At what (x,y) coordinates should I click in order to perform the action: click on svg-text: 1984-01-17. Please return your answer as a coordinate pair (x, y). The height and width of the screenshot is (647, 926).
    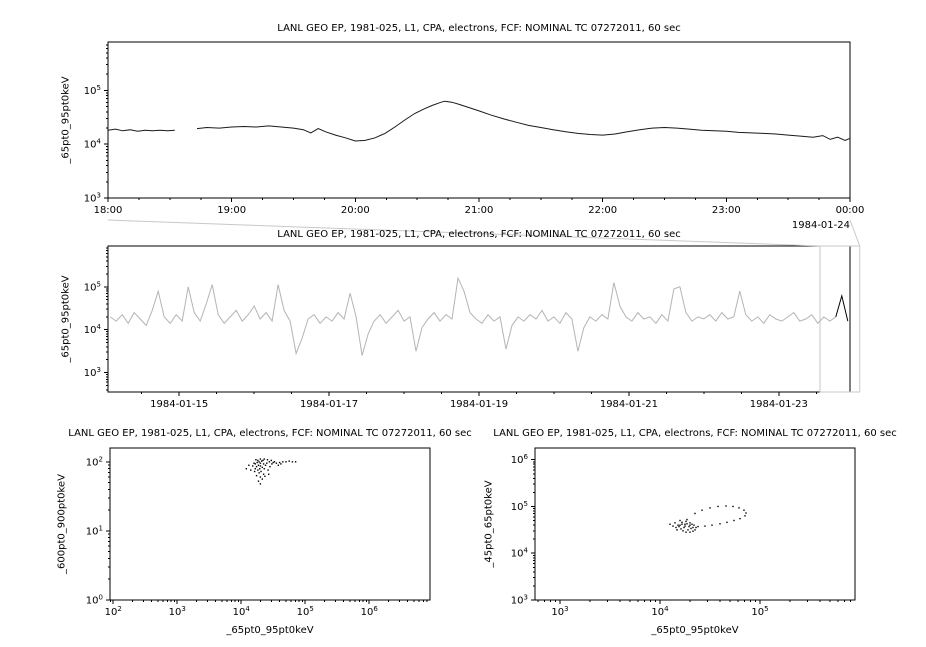
    Looking at the image, I should click on (329, 404).